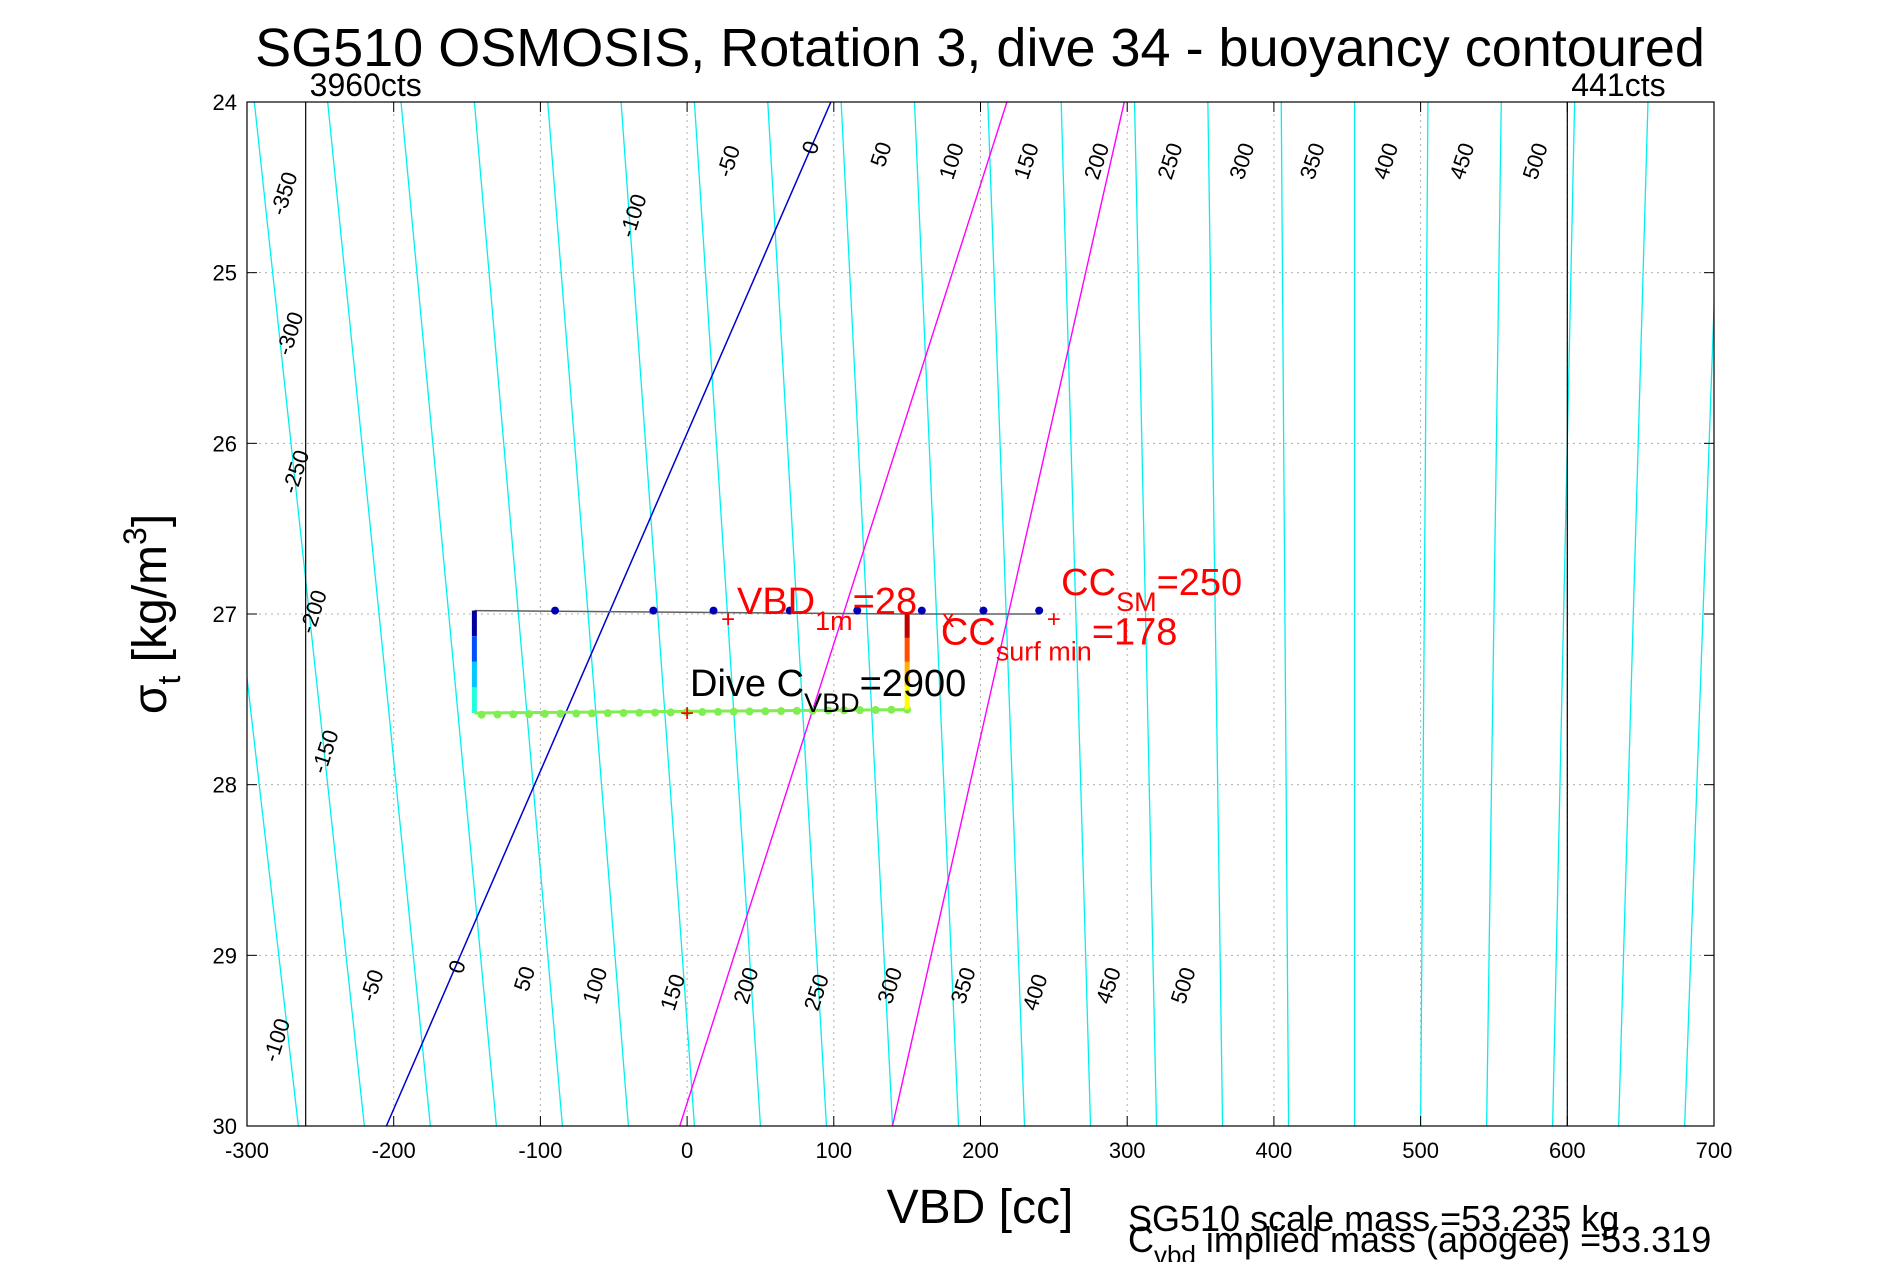 The width and height of the screenshot is (1891, 1262). What do you see at coordinates (948, 619) in the screenshot?
I see `marker-cc-surf-min: x` at bounding box center [948, 619].